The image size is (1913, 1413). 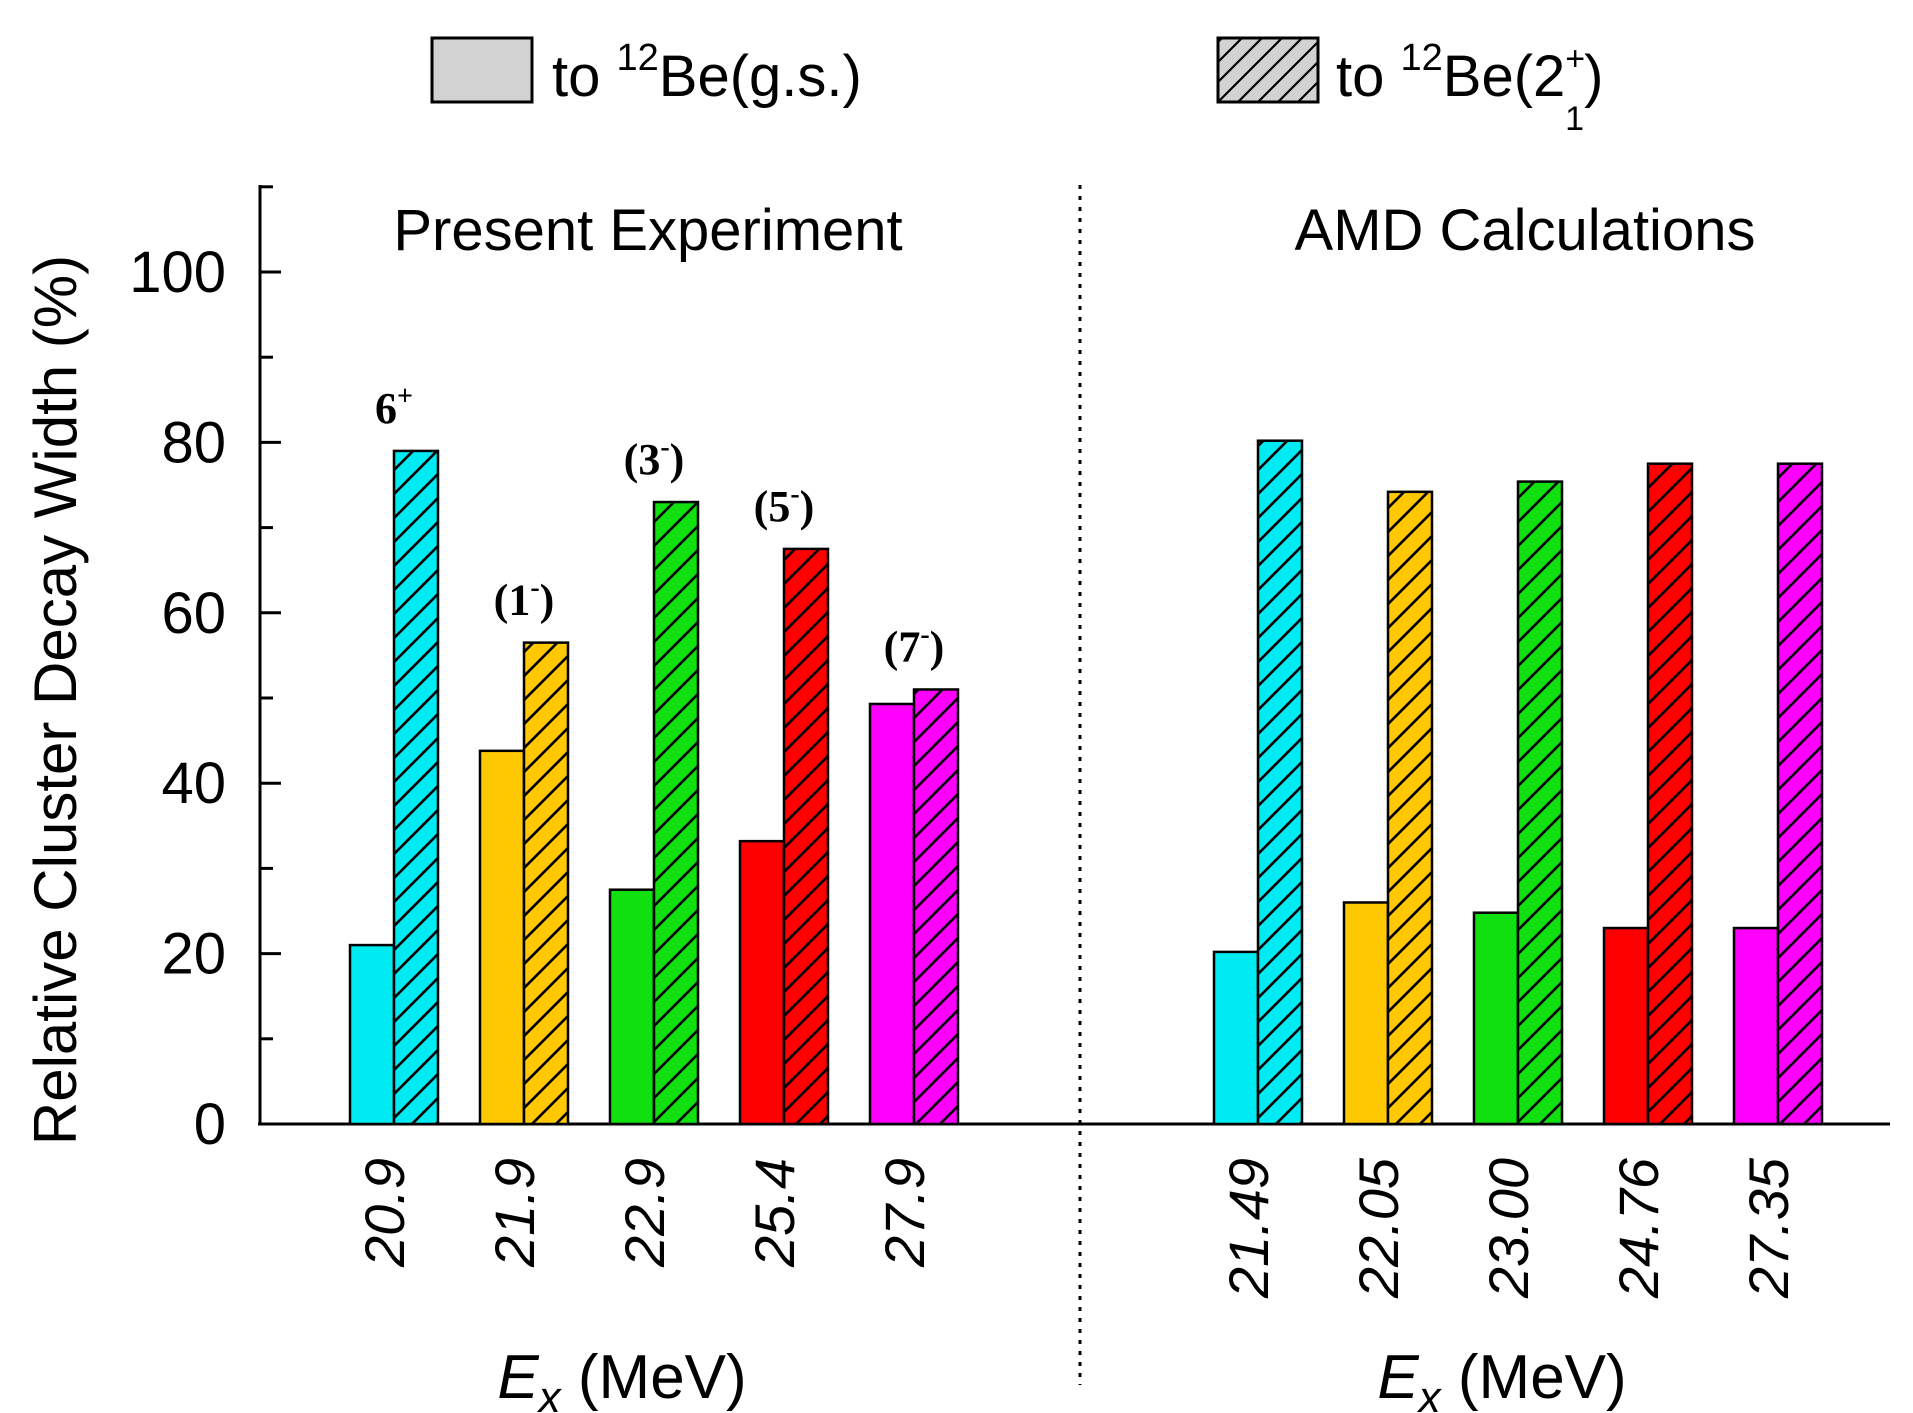 I want to click on x-tick-label: 22.05, so click(x=1378, y=1228).